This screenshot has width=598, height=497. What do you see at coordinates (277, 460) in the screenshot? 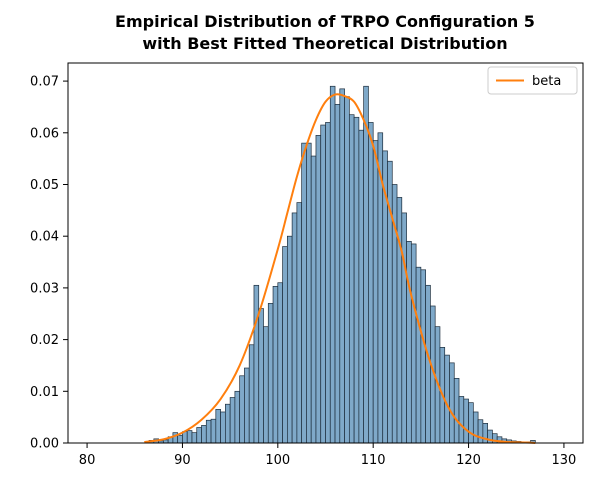
I see `x-tick-label: 100` at bounding box center [277, 460].